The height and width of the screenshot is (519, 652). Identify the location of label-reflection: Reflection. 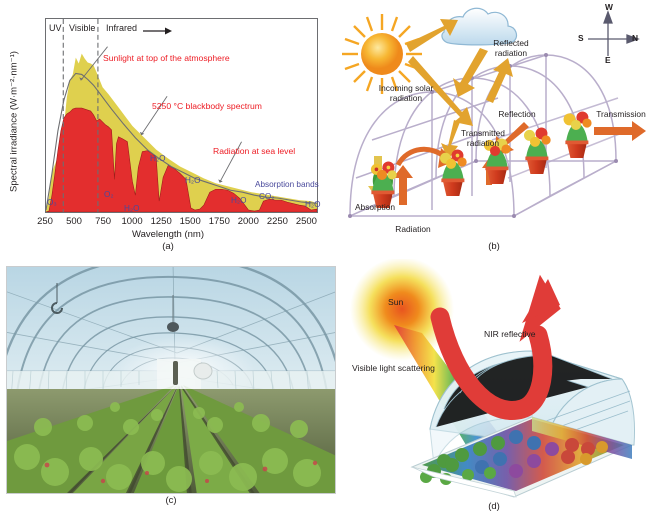
(517, 114).